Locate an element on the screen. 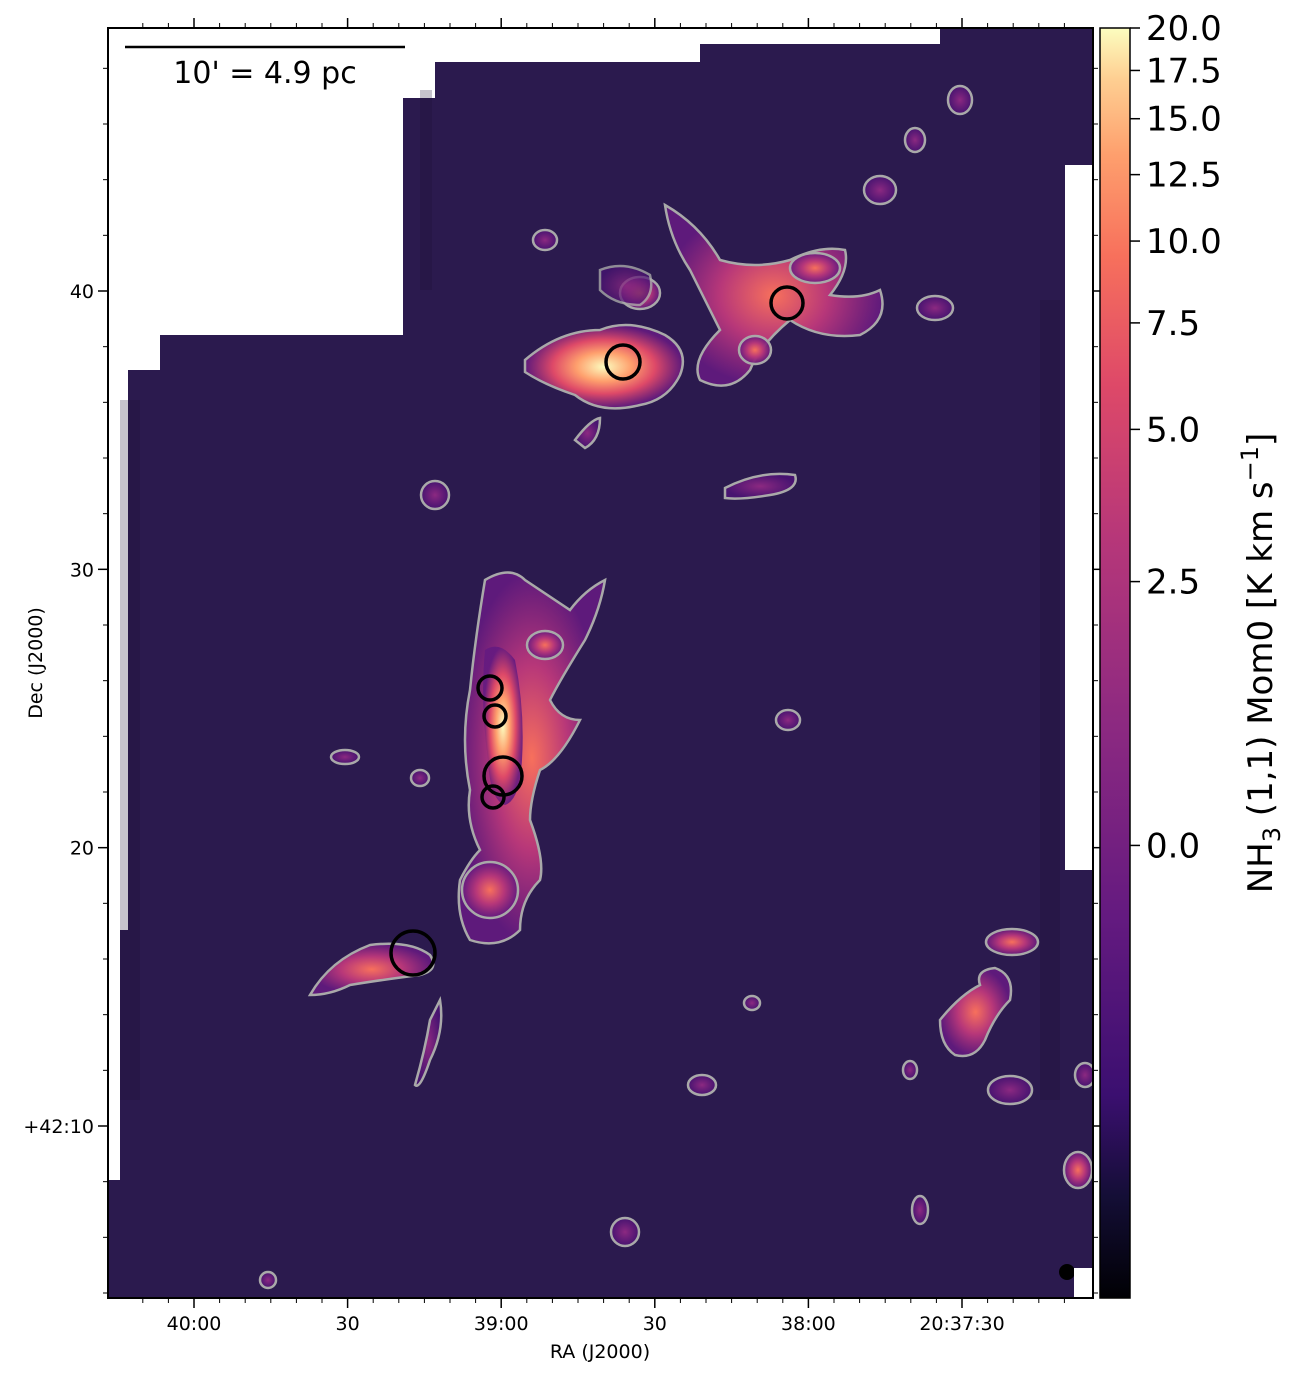 The width and height of the screenshot is (1298, 1377). ridge-south-clump is located at coordinates (490, 890).